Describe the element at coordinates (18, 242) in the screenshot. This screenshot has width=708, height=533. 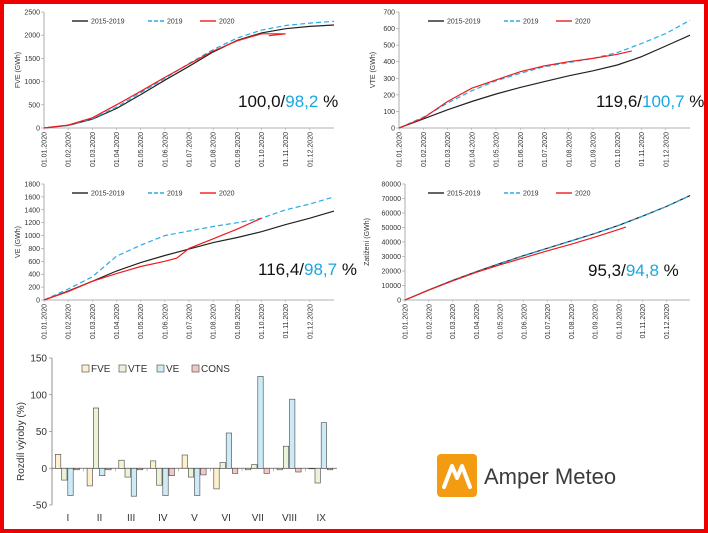
I see `y-axis-label: VE (GWh)` at that location.